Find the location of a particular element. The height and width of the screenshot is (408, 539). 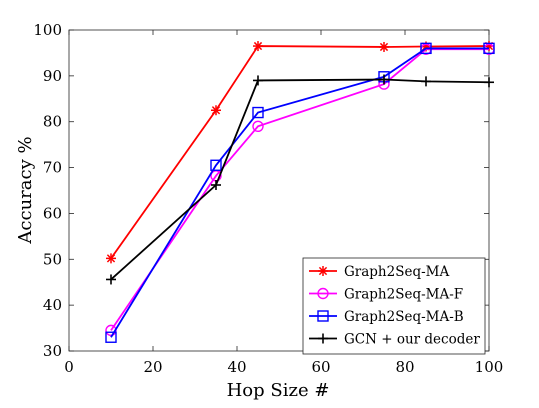

y-tick-label: 100 is located at coordinates (47, 30).